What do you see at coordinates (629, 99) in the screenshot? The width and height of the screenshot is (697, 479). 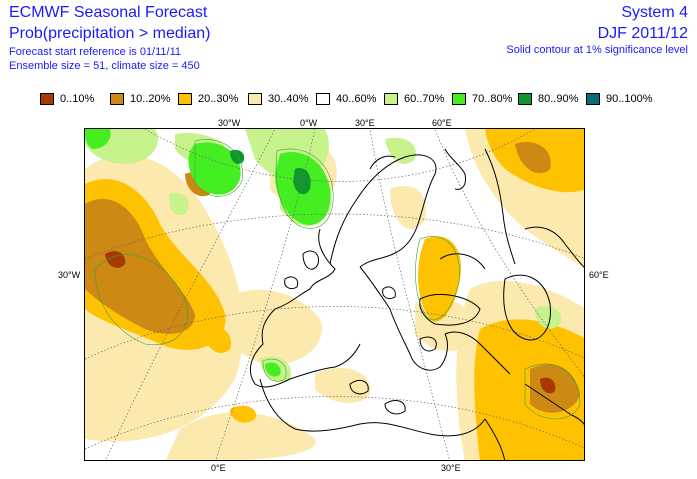 I see `legend-label: 90..100%` at bounding box center [629, 99].